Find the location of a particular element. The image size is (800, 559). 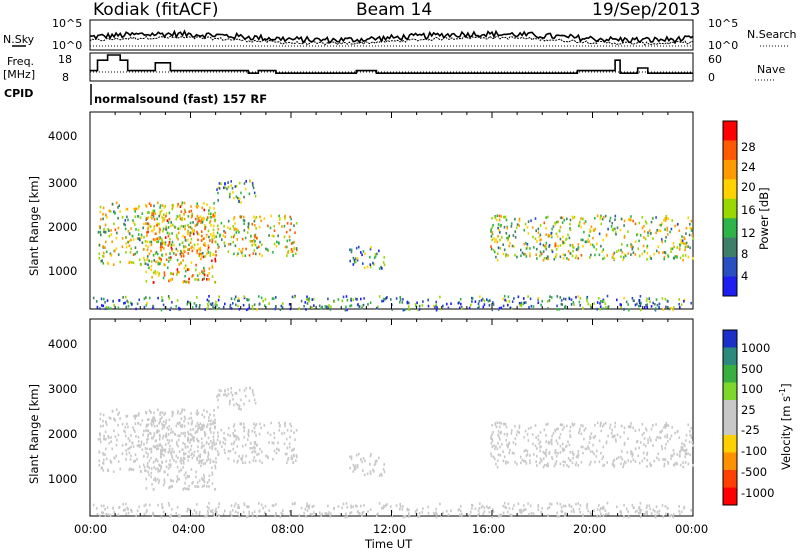

colorbar-swatch is located at coordinates (730, 208).